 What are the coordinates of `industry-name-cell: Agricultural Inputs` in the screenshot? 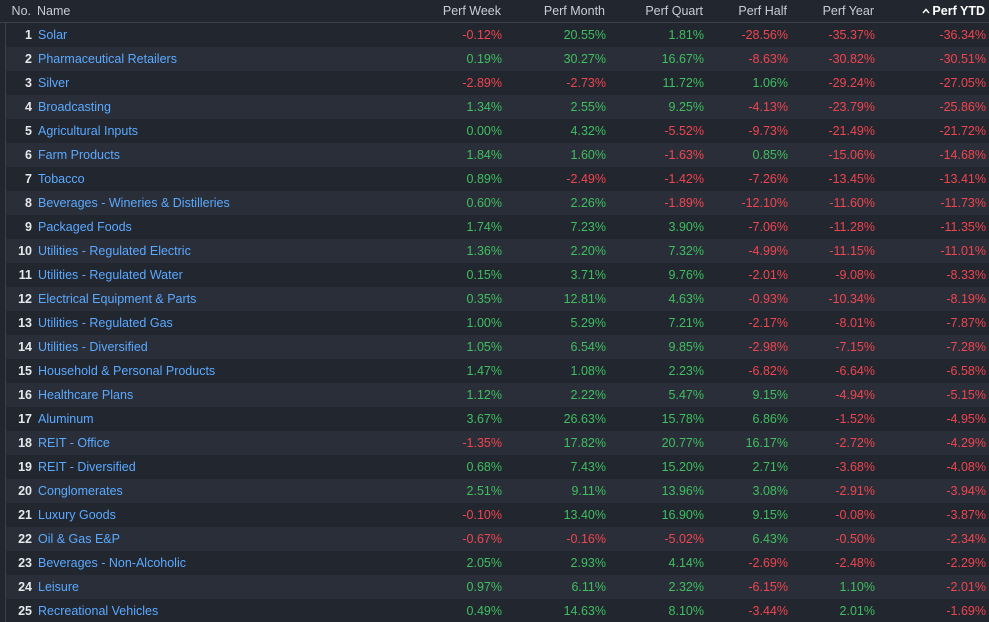 It's located at (214, 131).